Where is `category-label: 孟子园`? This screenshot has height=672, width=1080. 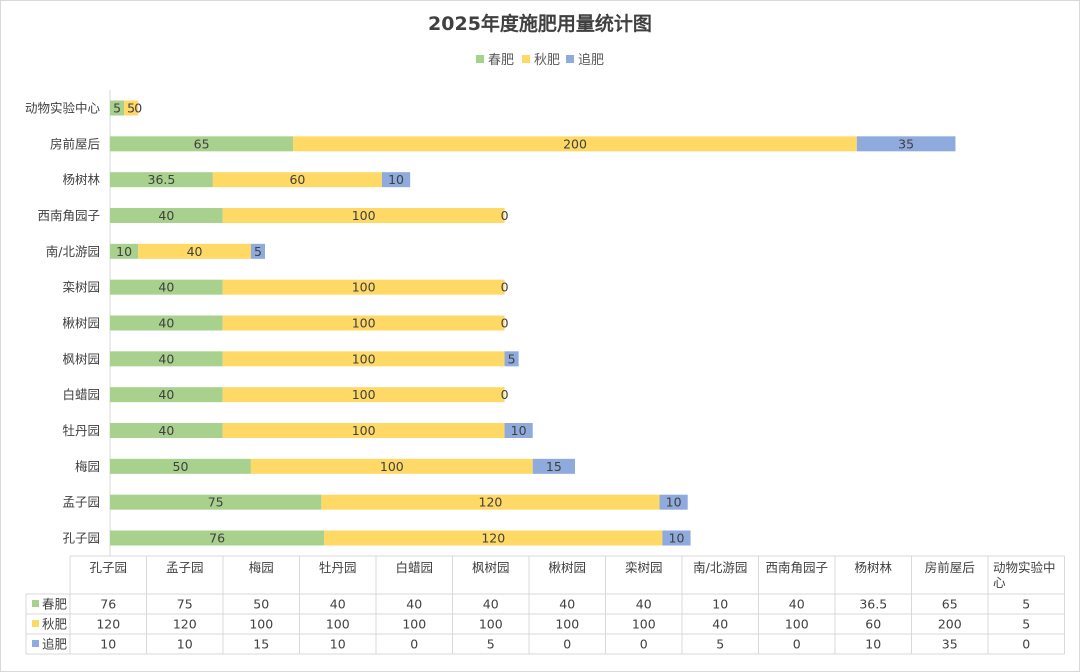 category-label: 孟子园 is located at coordinates (81, 502).